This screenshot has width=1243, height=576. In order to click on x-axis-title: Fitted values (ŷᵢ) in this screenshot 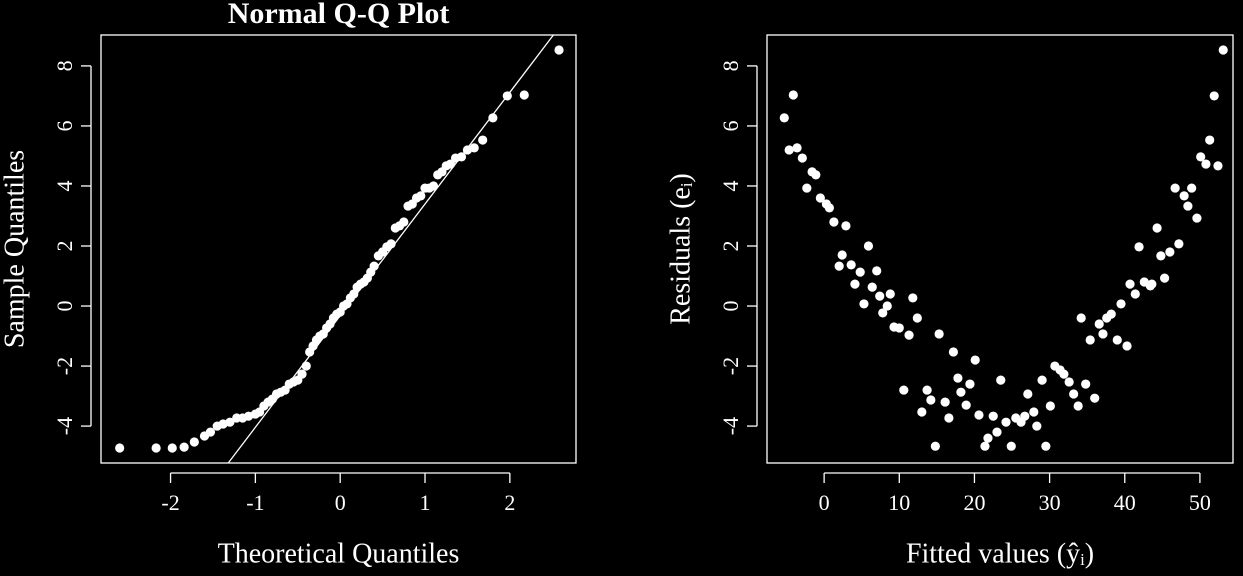, I will do `click(1000, 553)`.